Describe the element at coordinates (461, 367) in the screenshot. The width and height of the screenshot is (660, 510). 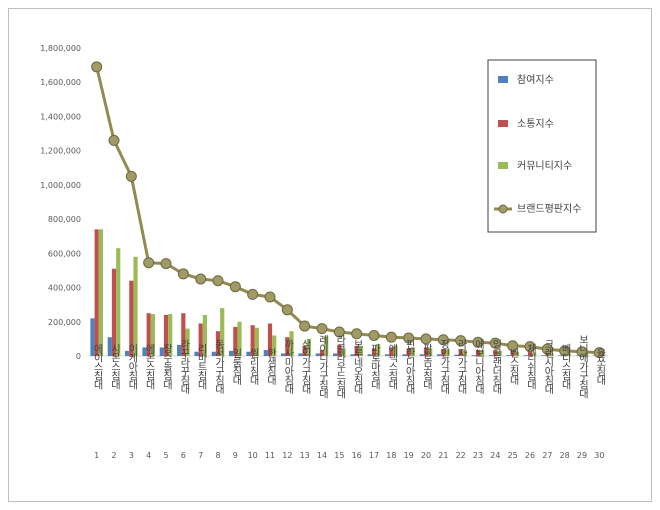
I see `x-category-label: 라자가구침대` at that location.